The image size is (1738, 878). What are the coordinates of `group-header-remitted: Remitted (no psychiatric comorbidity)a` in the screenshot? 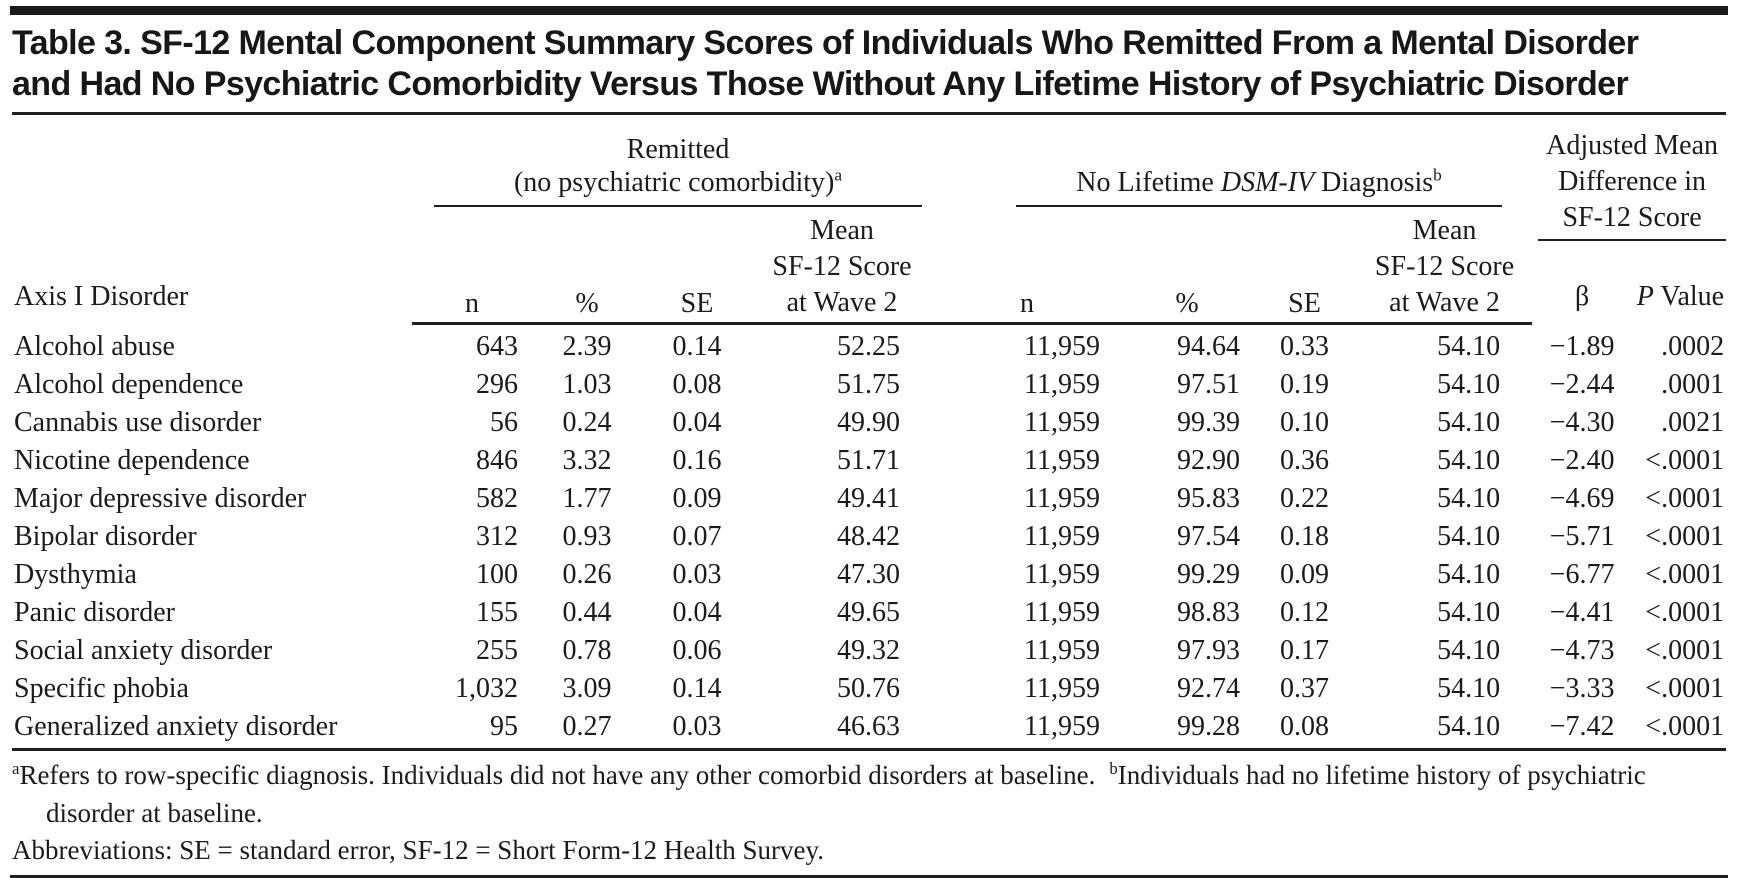 It's located at (672, 161).